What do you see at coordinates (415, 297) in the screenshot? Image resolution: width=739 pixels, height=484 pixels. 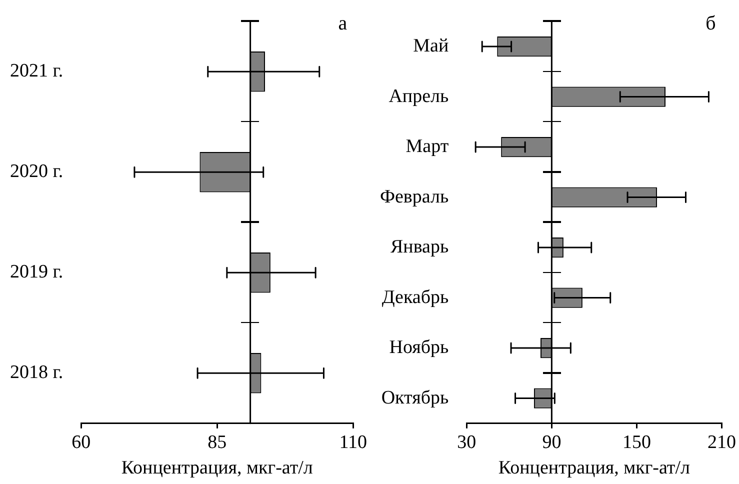 I see `y-tick-label: Декабрь` at bounding box center [415, 297].